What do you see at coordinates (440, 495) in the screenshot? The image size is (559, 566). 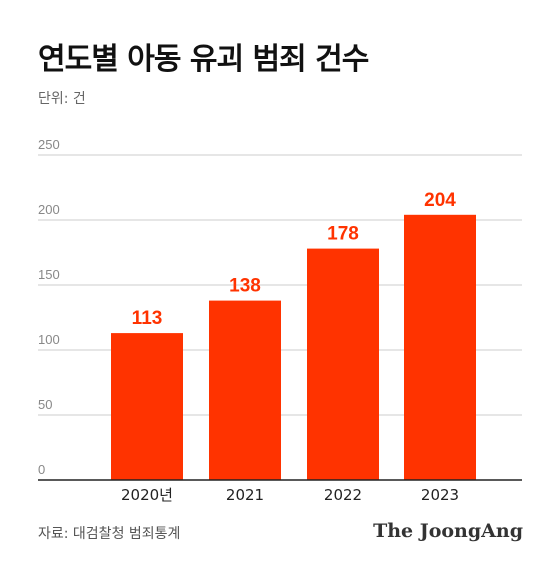 I see `x-tick-label-2023: 2023` at bounding box center [440, 495].